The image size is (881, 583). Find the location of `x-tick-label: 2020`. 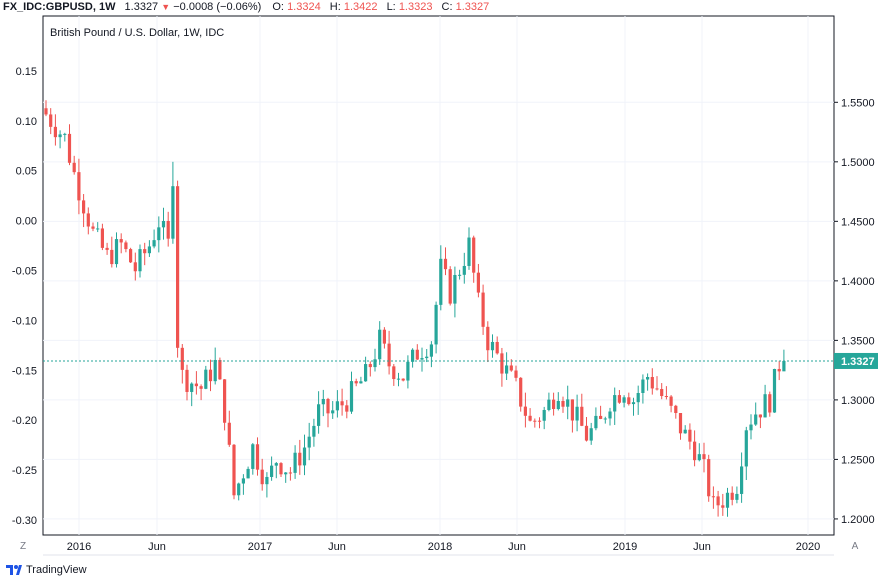

x-tick-label: 2020 is located at coordinates (808, 547).